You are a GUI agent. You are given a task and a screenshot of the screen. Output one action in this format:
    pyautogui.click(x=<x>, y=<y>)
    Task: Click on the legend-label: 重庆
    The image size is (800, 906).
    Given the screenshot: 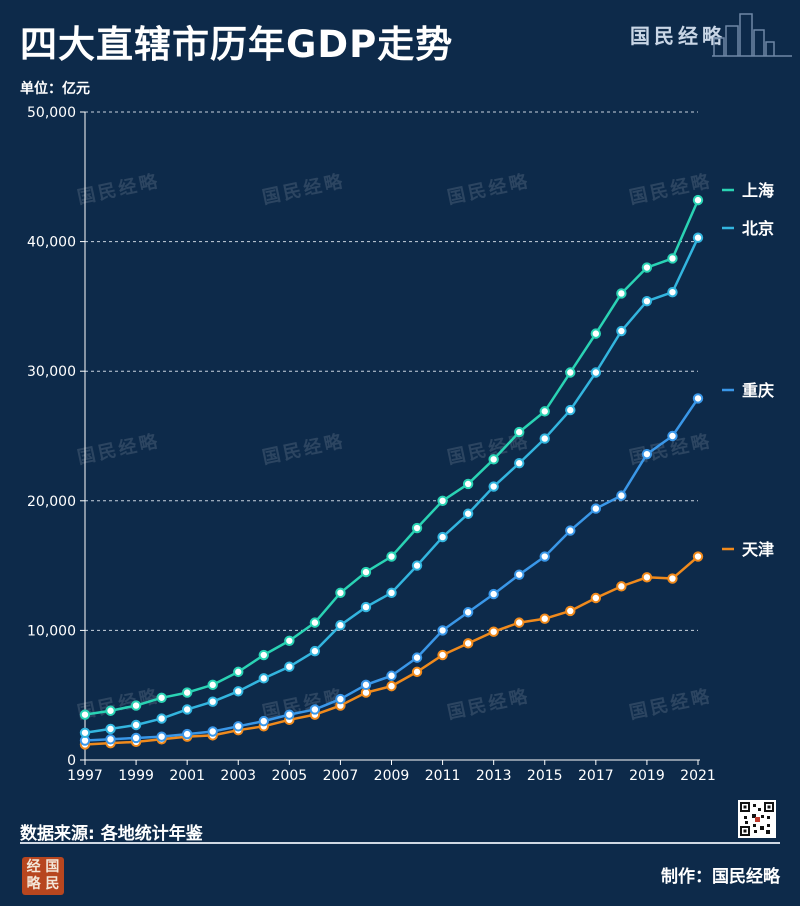 What is the action you would take?
    pyautogui.click(x=758, y=390)
    